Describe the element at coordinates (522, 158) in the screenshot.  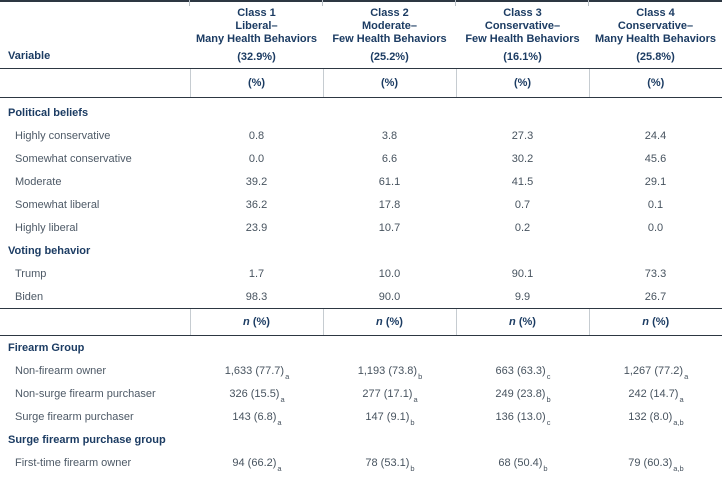
I see `value-cell: 30.2` at that location.